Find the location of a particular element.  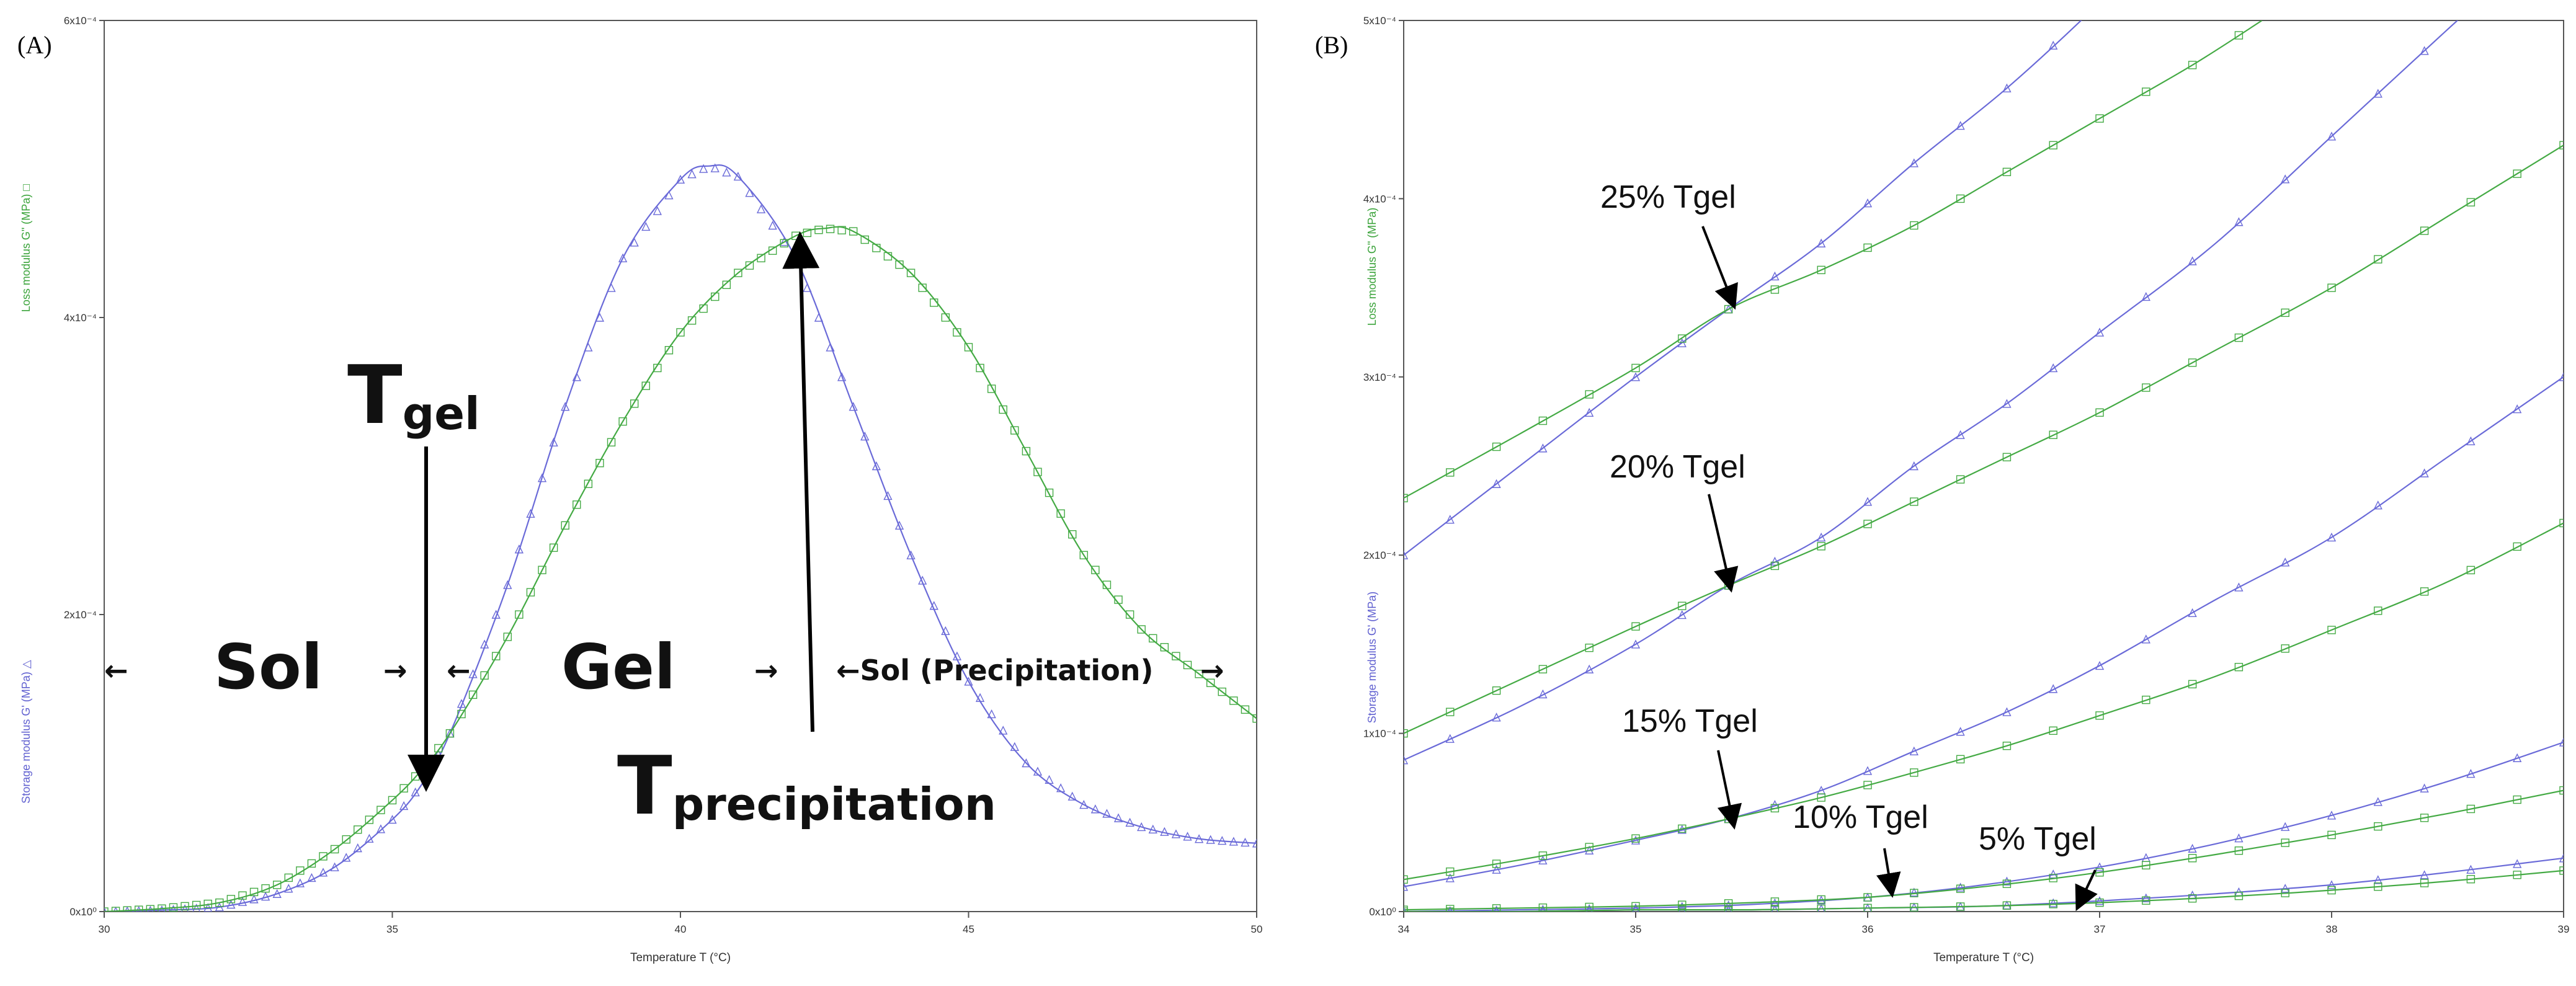

annot-10-tgel: 10% Tgel is located at coordinates (1861, 817).